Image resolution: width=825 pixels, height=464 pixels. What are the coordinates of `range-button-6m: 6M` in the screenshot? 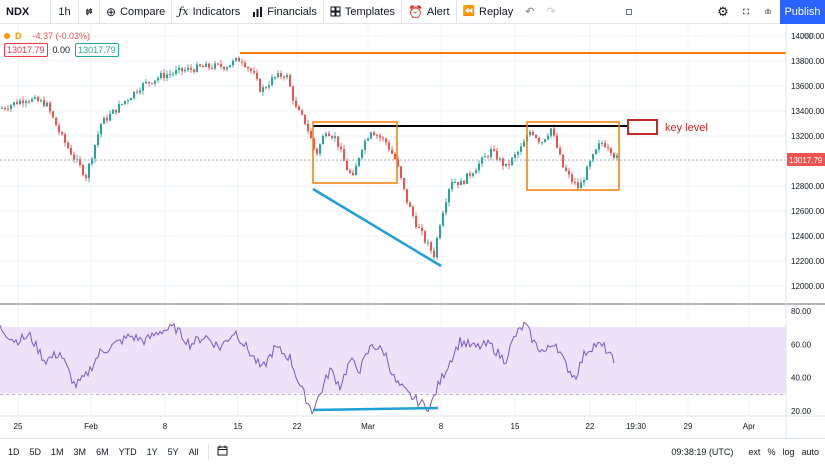 It's located at (102, 451).